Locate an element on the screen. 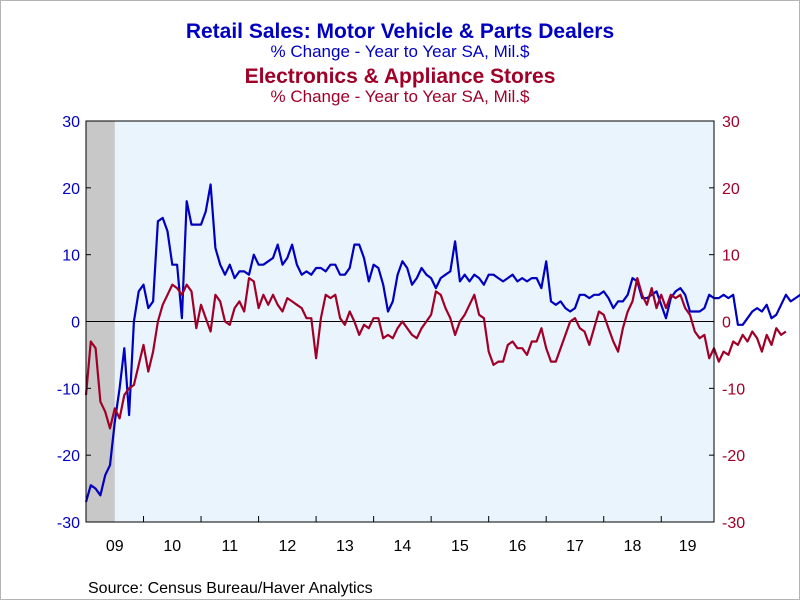  x-tick-label: 12 is located at coordinates (287, 546).